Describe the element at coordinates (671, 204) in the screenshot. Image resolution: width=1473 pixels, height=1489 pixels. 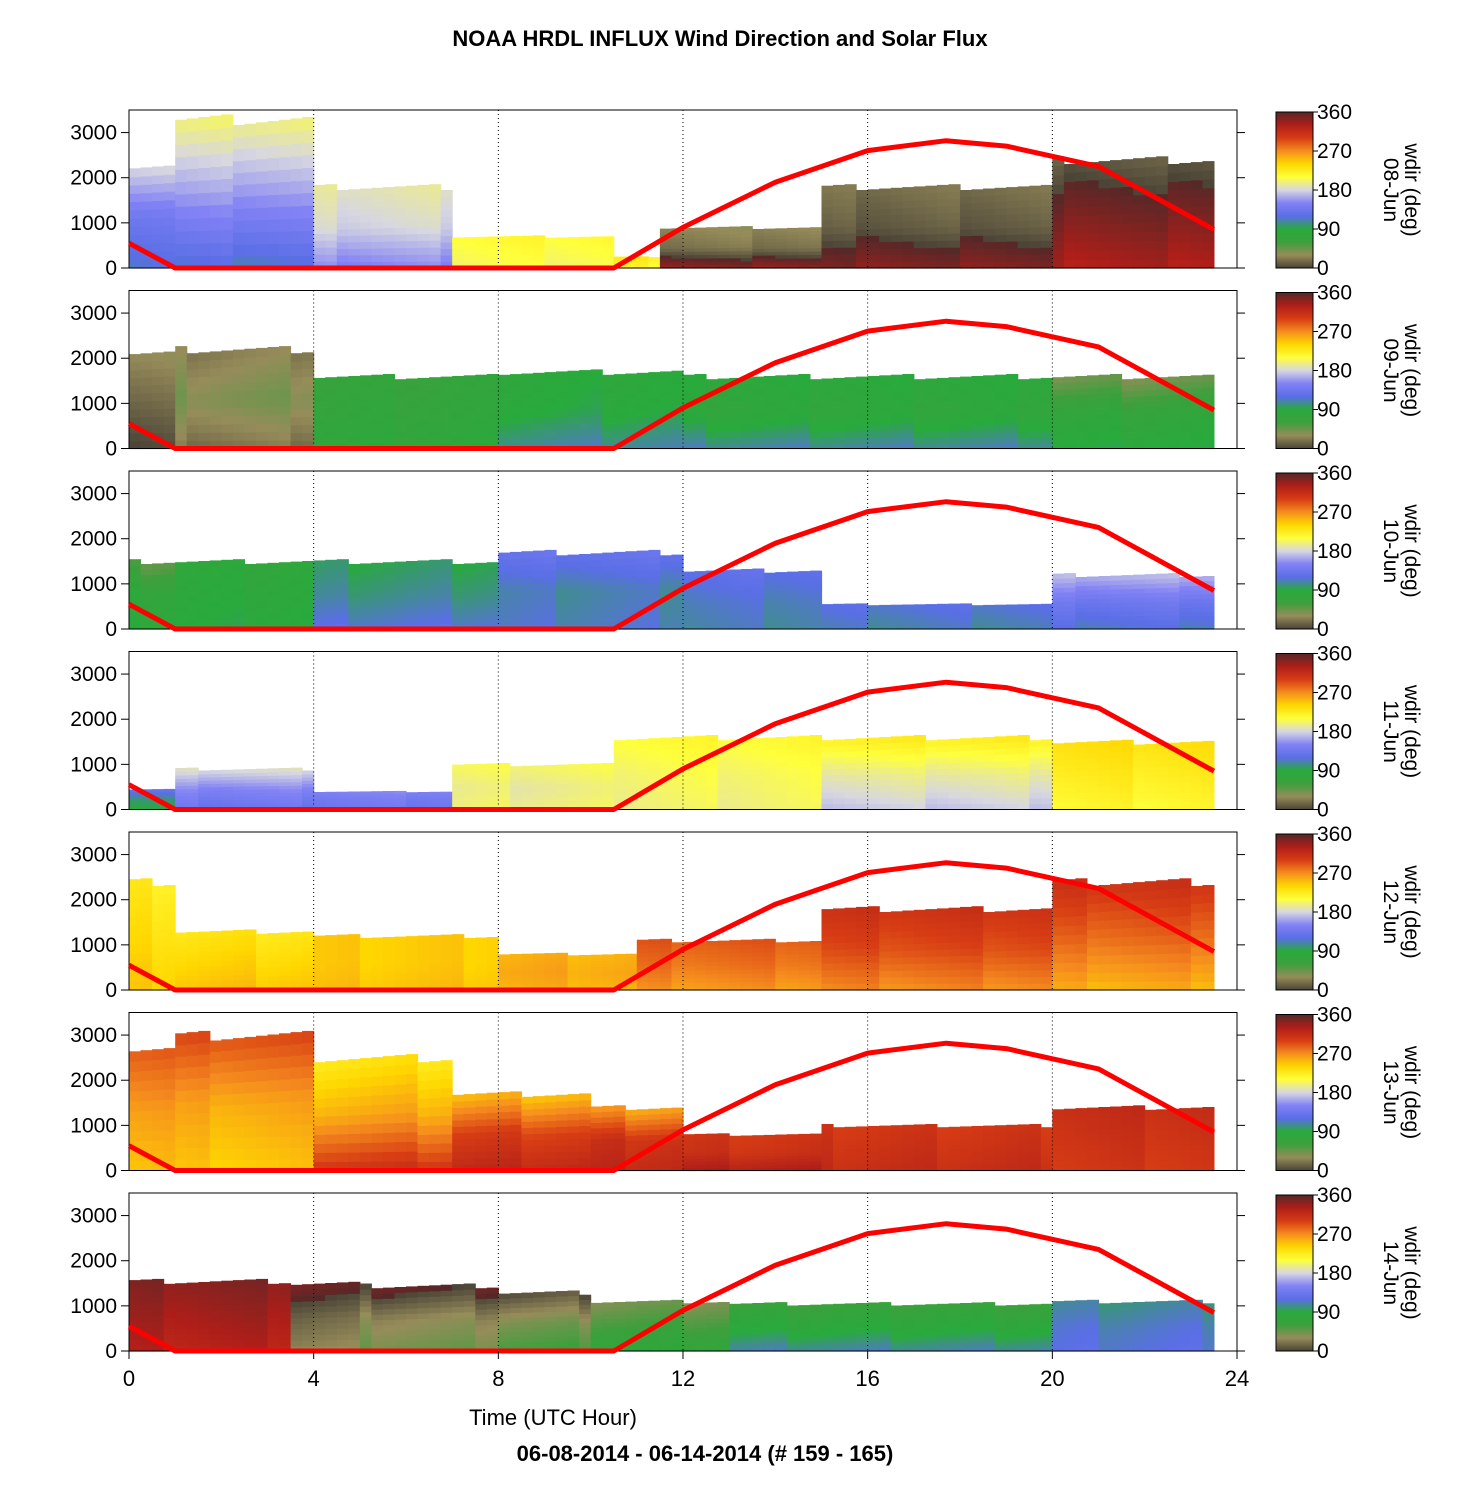
I see `solar-flux-line` at that location.